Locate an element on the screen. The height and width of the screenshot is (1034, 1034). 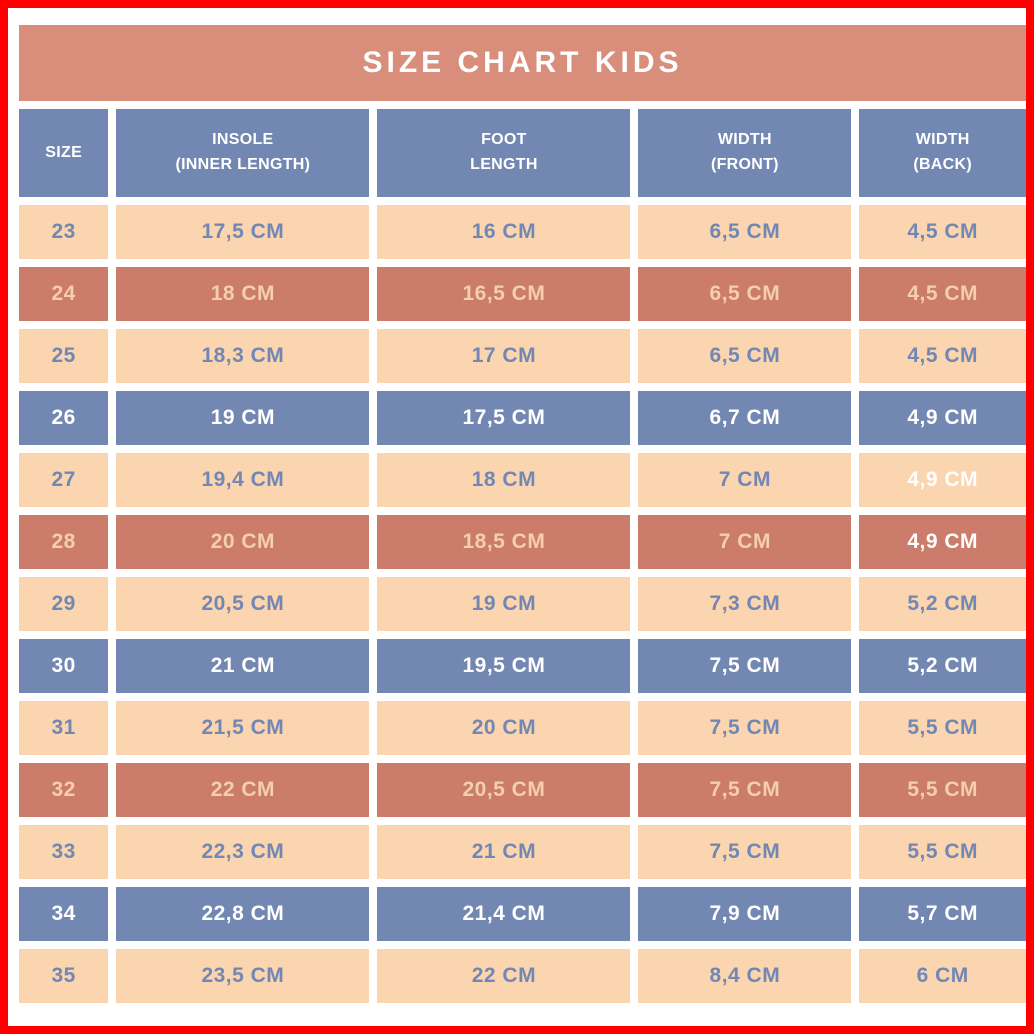
row-34-width-front-cell: 7,9 CM is located at coordinates (745, 914).